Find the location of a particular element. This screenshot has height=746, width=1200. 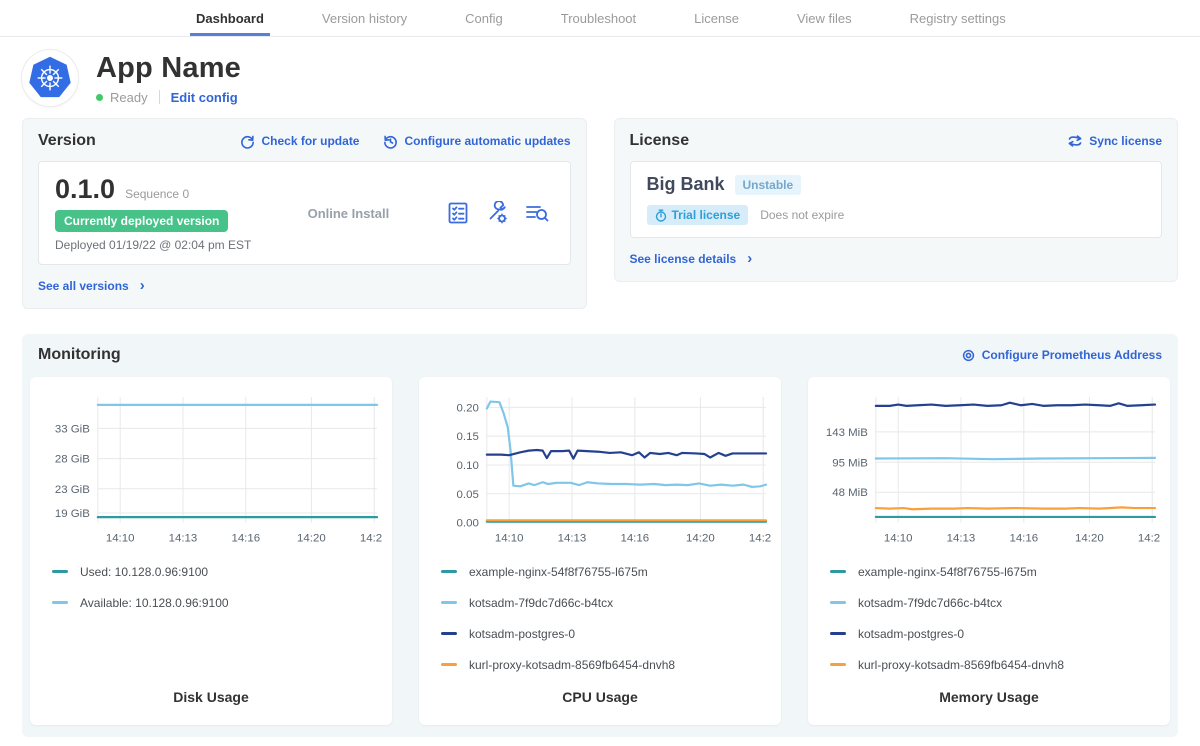

see-license-details-link: See license details is located at coordinates (691, 259).